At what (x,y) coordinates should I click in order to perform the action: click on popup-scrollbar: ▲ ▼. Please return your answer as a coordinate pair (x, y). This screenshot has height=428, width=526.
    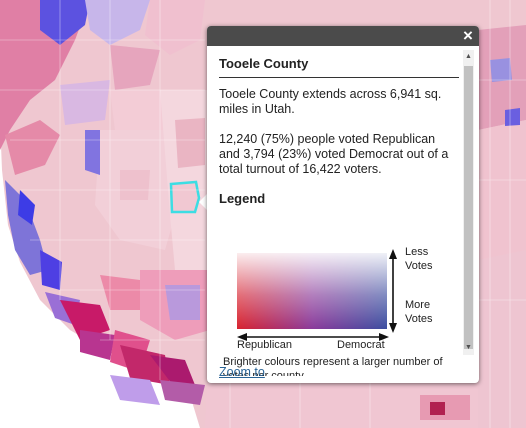
    Looking at the image, I should click on (468, 202).